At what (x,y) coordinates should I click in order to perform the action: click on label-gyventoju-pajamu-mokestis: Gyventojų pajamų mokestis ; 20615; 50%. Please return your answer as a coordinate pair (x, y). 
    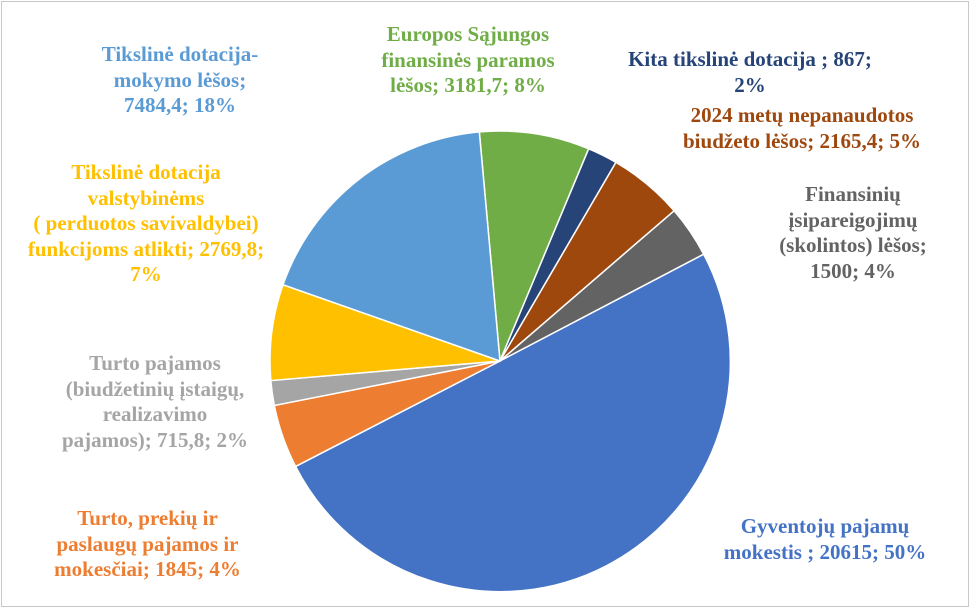
    Looking at the image, I should click on (825, 539).